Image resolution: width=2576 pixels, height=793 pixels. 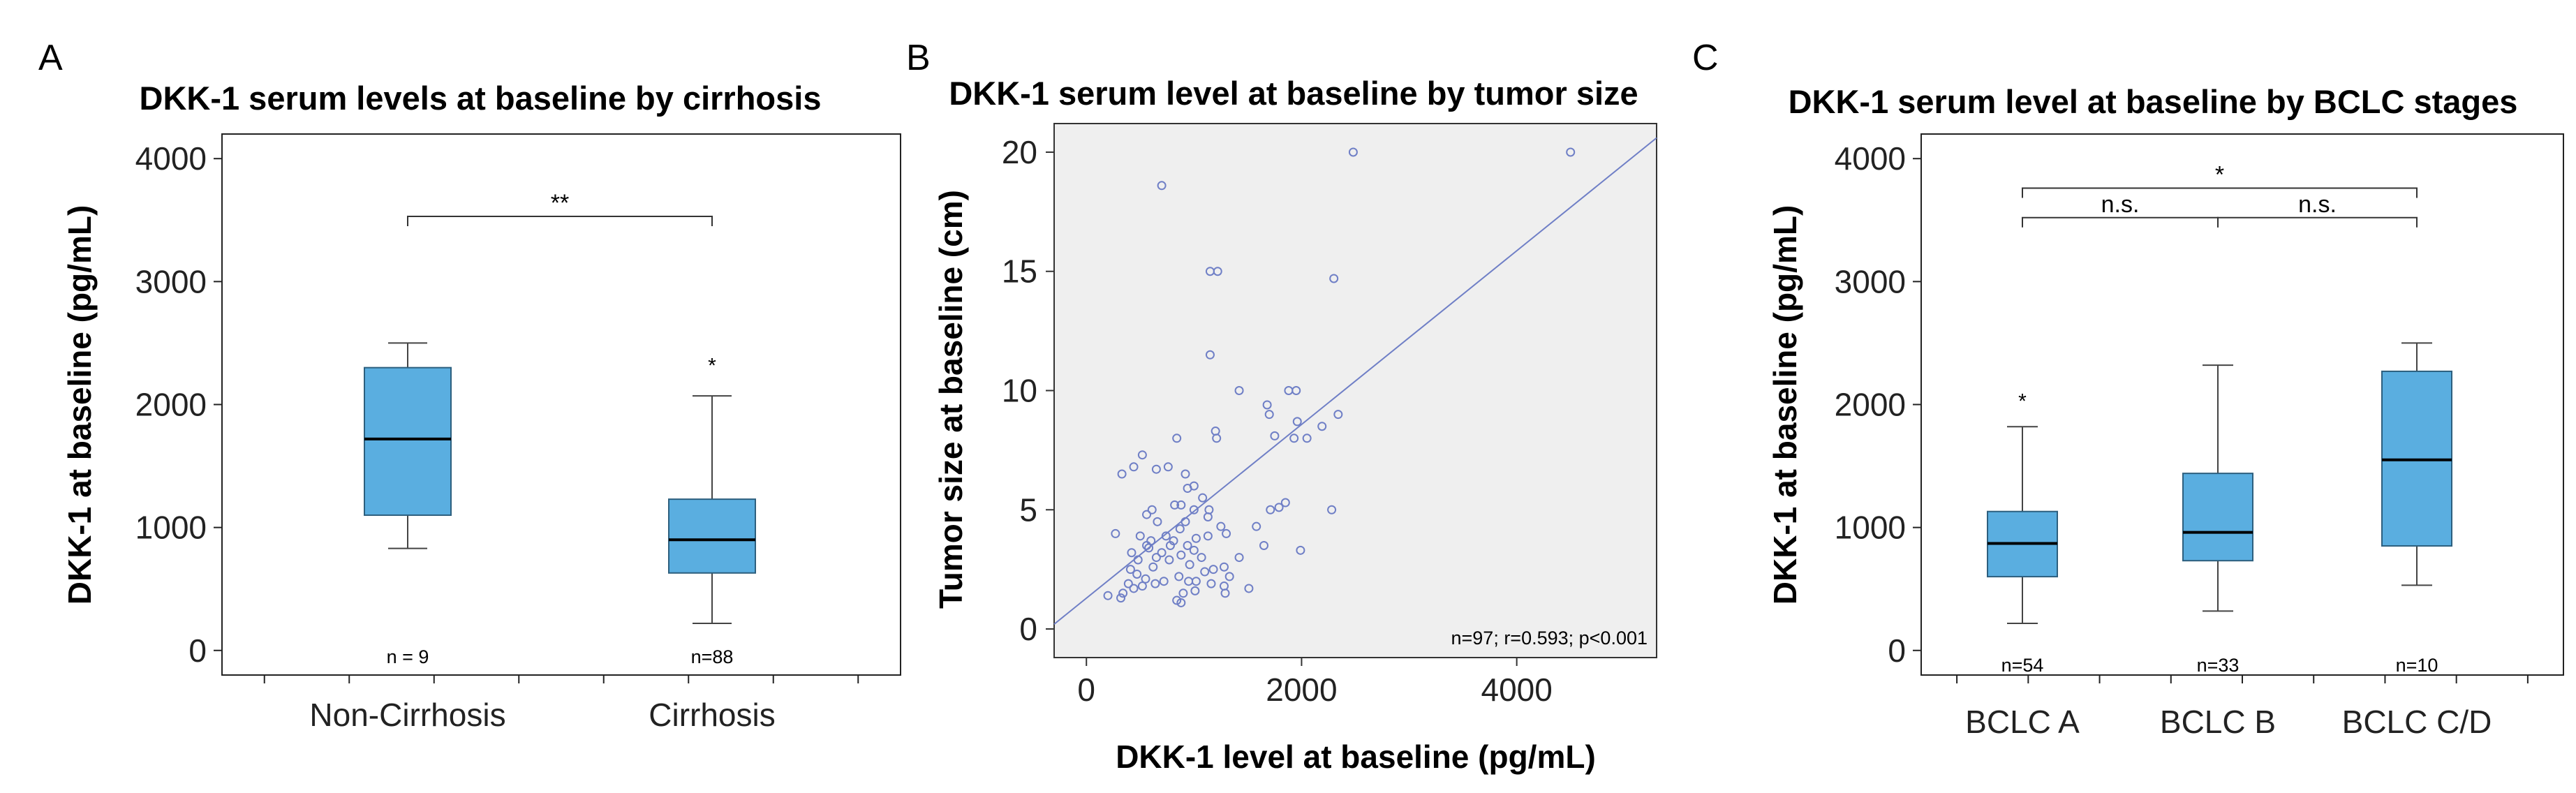 What do you see at coordinates (1870, 281) in the screenshot?
I see `y-tick-label: 3000` at bounding box center [1870, 281].